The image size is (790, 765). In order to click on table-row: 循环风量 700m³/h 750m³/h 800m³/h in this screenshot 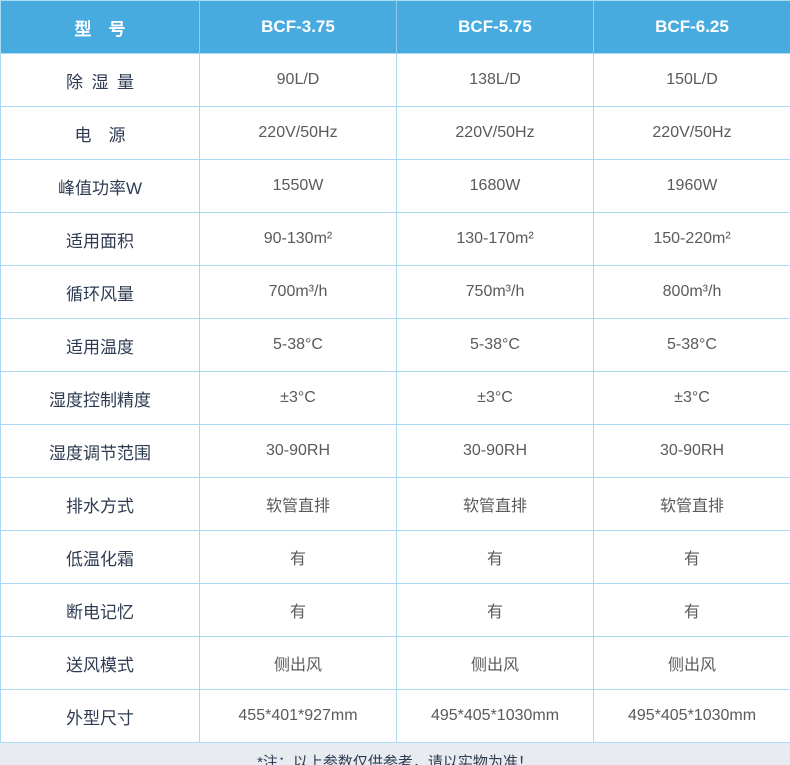, I will do `click(395, 292)`.